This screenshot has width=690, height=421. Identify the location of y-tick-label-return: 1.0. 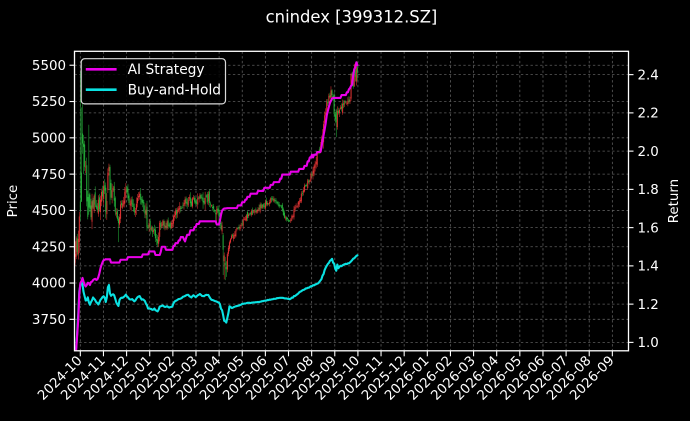
(648, 343).